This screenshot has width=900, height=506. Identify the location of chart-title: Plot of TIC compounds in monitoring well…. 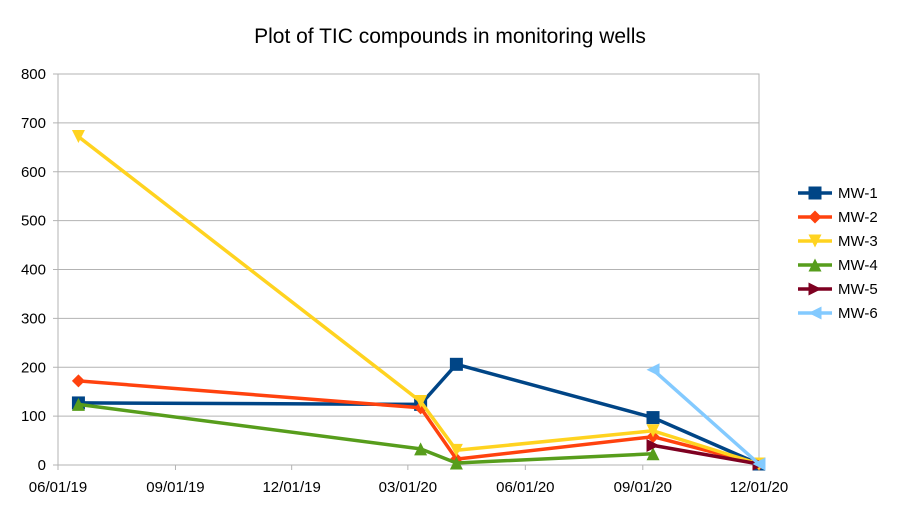
(450, 36).